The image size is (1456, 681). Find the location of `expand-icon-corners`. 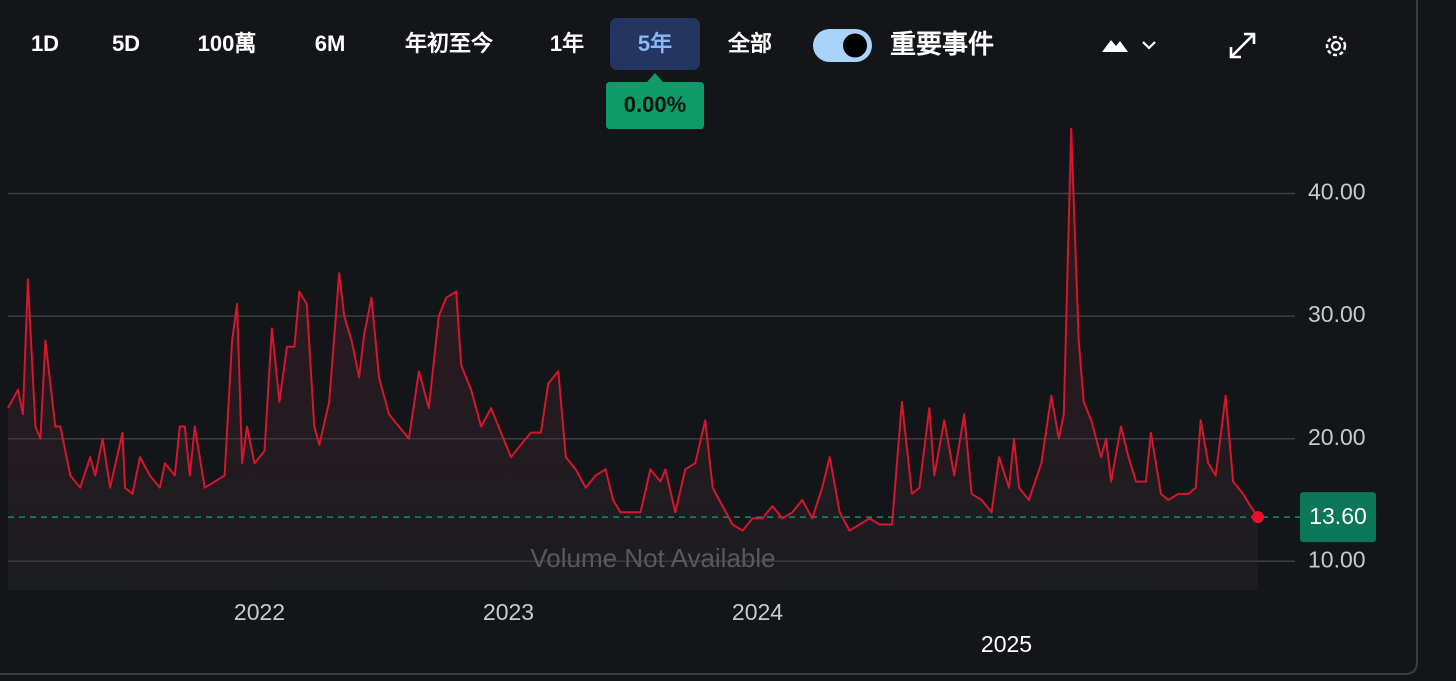

expand-icon-corners is located at coordinates (1242, 45).